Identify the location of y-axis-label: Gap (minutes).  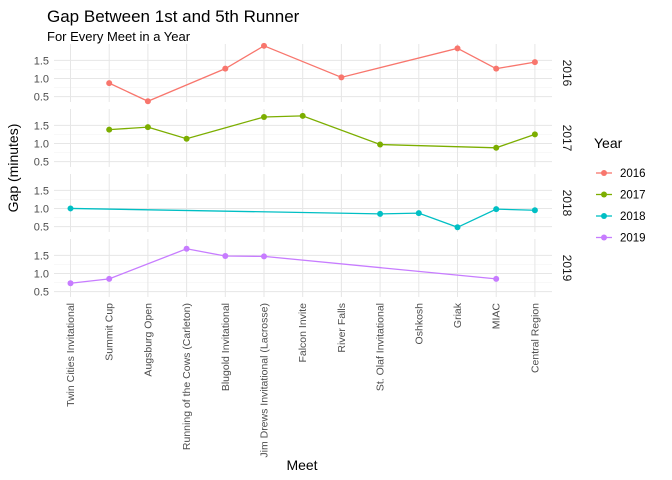
(13, 168).